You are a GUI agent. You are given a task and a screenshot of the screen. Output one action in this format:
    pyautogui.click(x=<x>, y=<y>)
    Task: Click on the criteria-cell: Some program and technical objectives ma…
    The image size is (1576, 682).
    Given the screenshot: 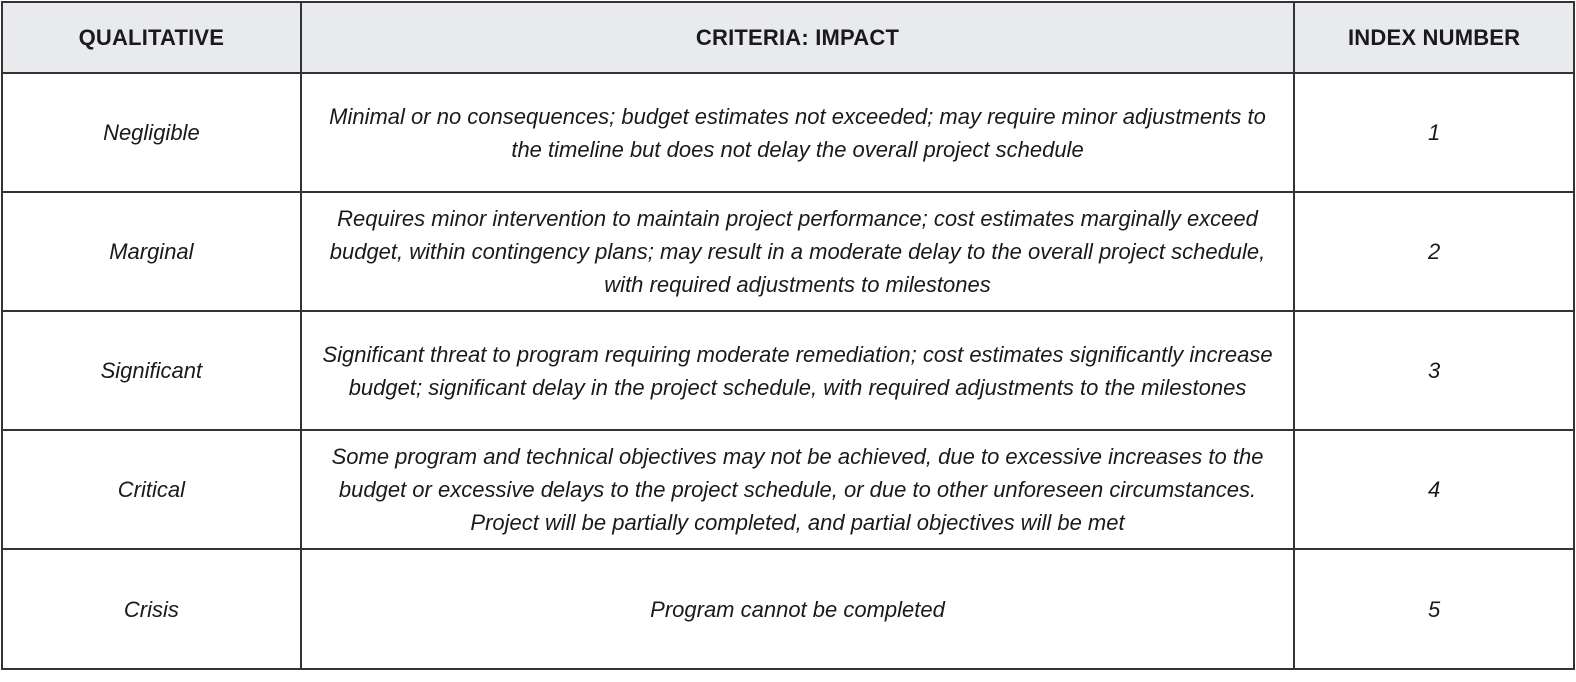 What is the action you would take?
    pyautogui.click(x=797, y=489)
    